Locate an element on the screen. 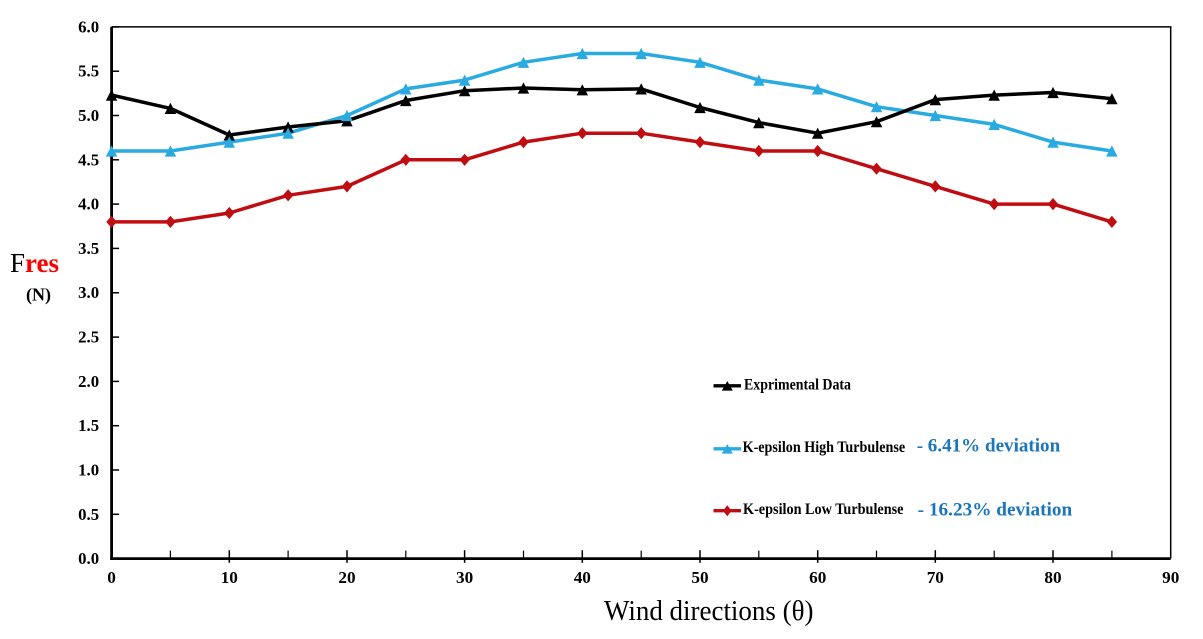  svg-text: 1.0 is located at coordinates (88, 470).